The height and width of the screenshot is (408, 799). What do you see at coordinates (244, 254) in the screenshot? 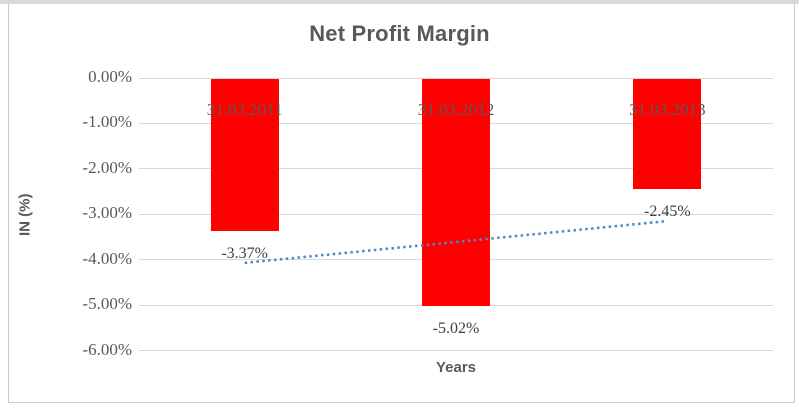
I see `value-label: -3.37%` at bounding box center [244, 254].